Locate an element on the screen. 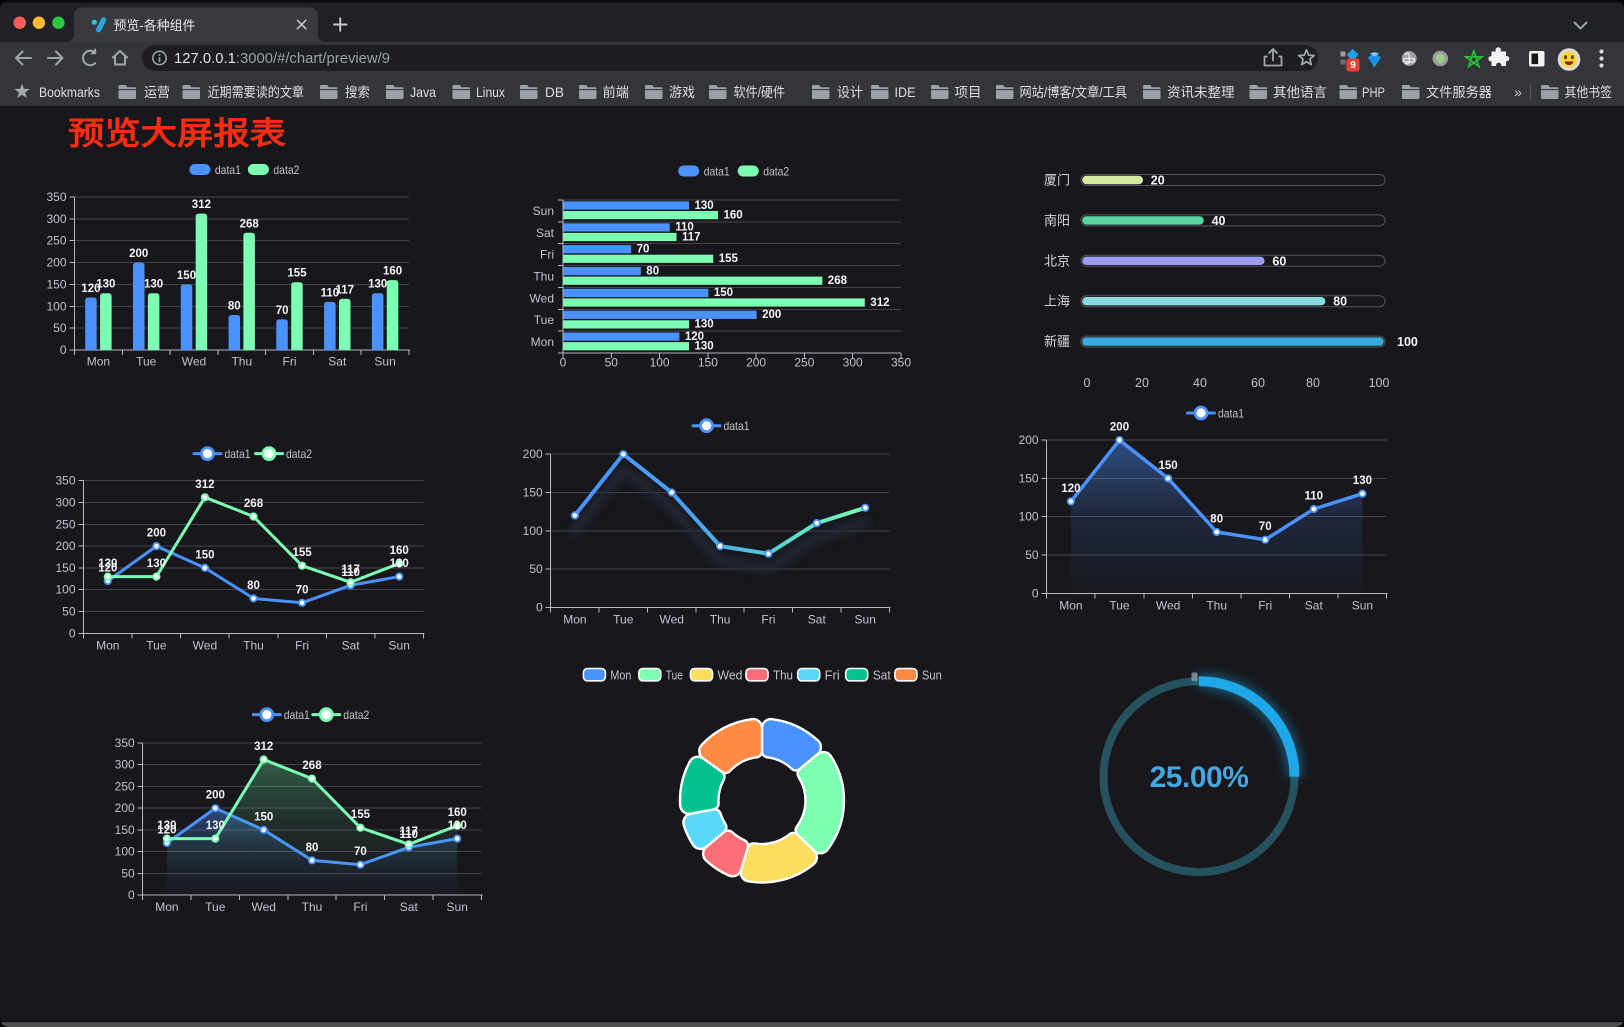 This screenshot has height=1027, width=1624. svg-text: Bookmarks is located at coordinates (69, 92).